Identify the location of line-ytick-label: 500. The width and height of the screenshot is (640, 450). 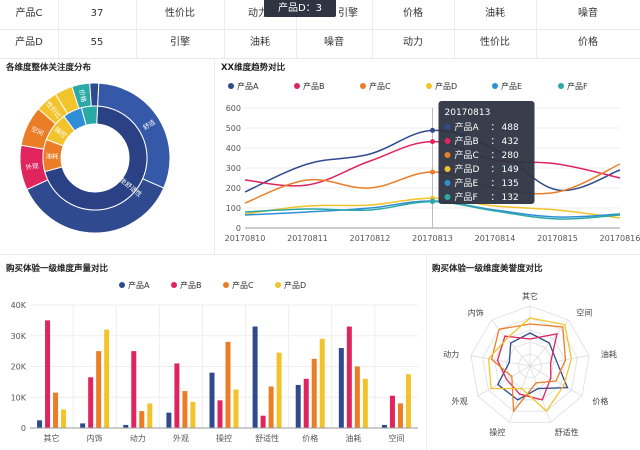
(233, 128).